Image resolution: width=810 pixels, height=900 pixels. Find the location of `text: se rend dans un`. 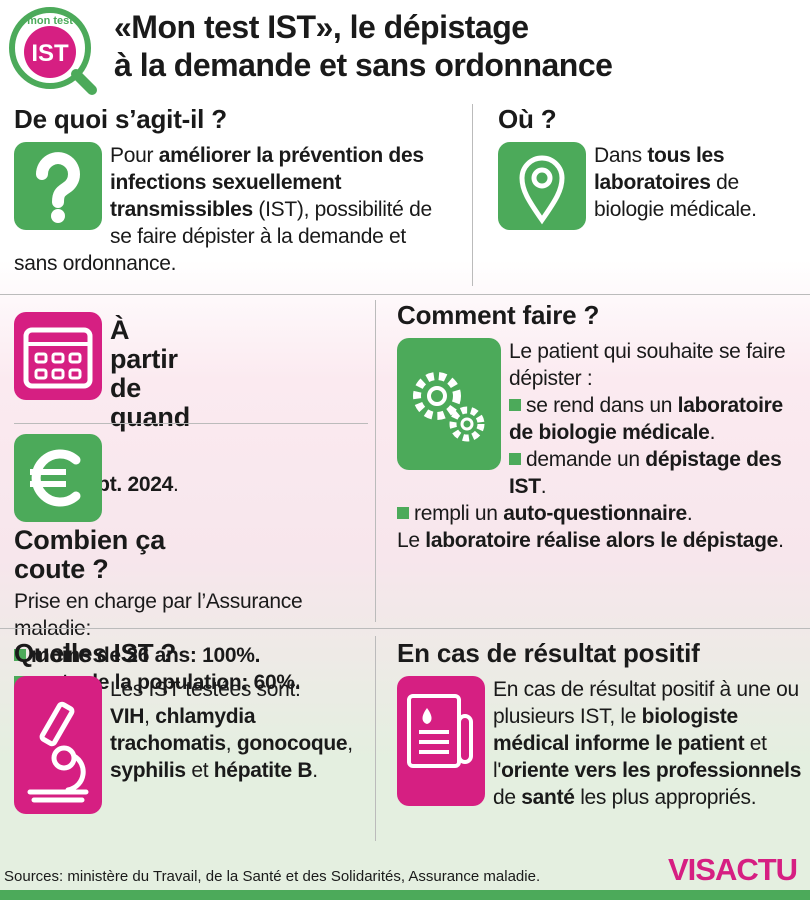

text: se rend dans un is located at coordinates (602, 405).